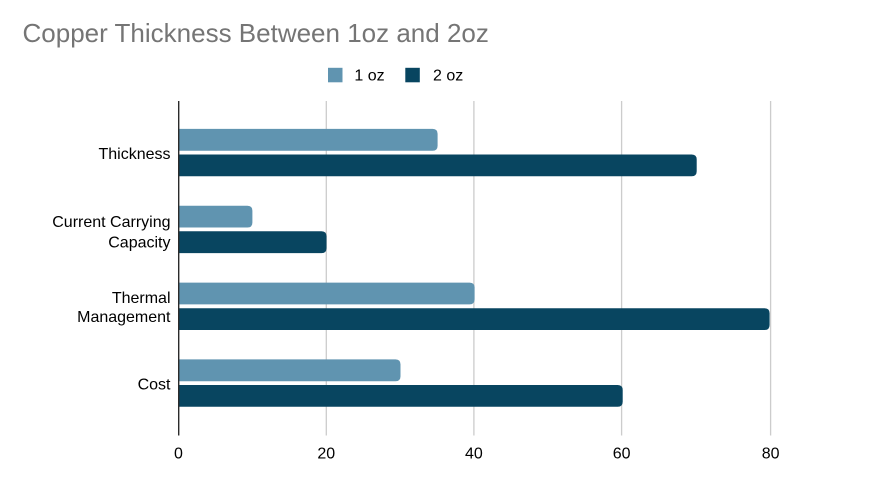  I want to click on svg-text: Thickness, so click(134, 154).